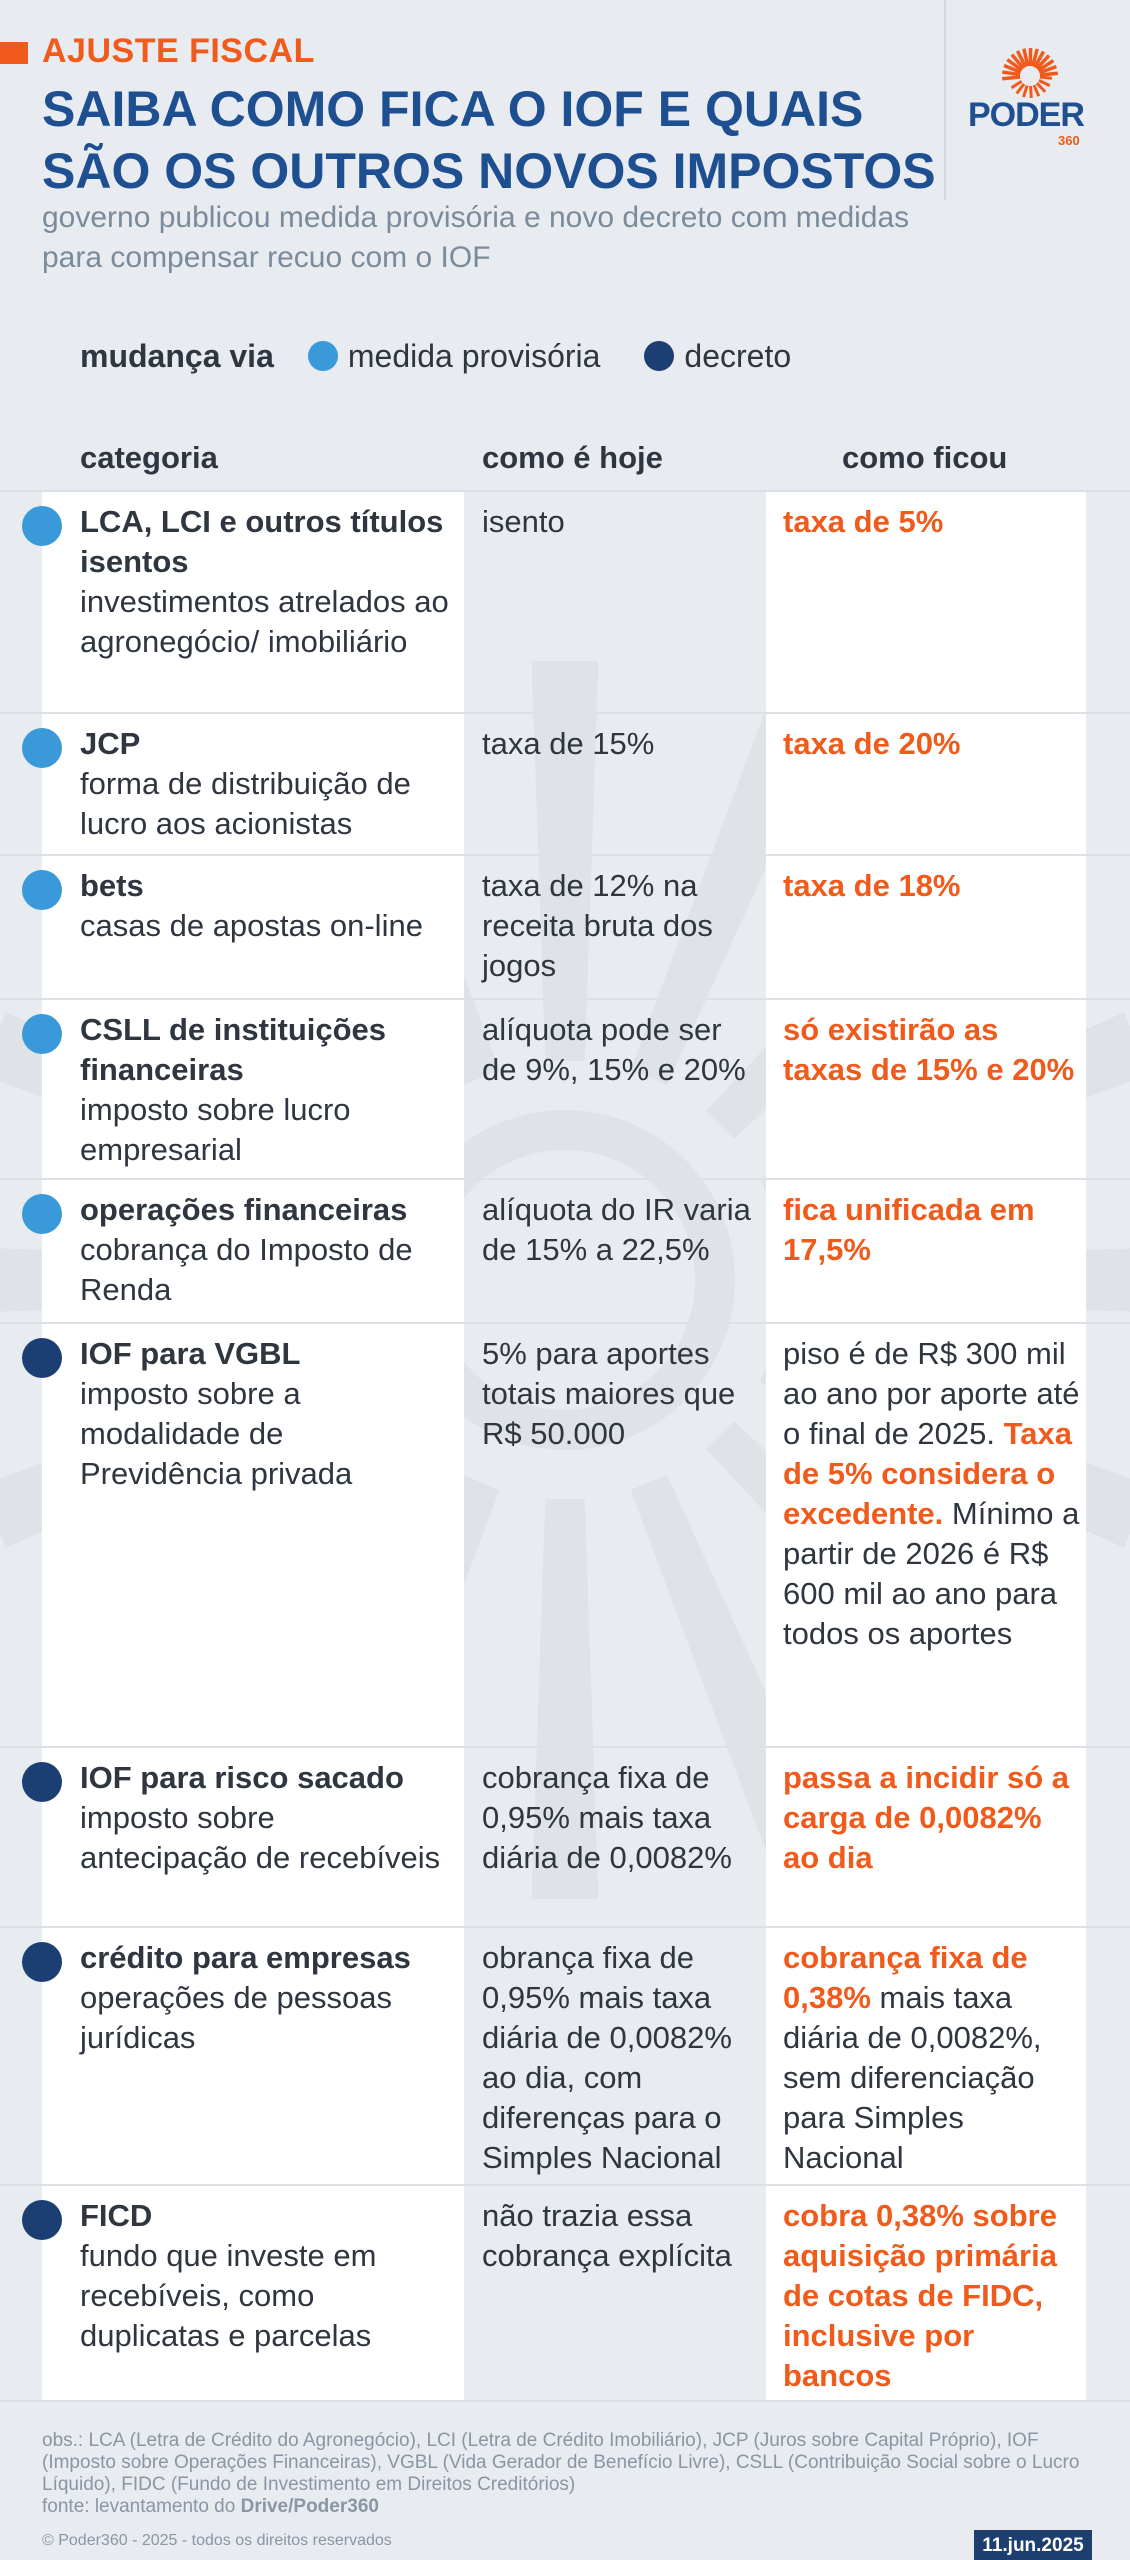 Image resolution: width=1130 pixels, height=2560 pixels. Describe the element at coordinates (110, 743) in the screenshot. I see `category-name: JCP` at that location.